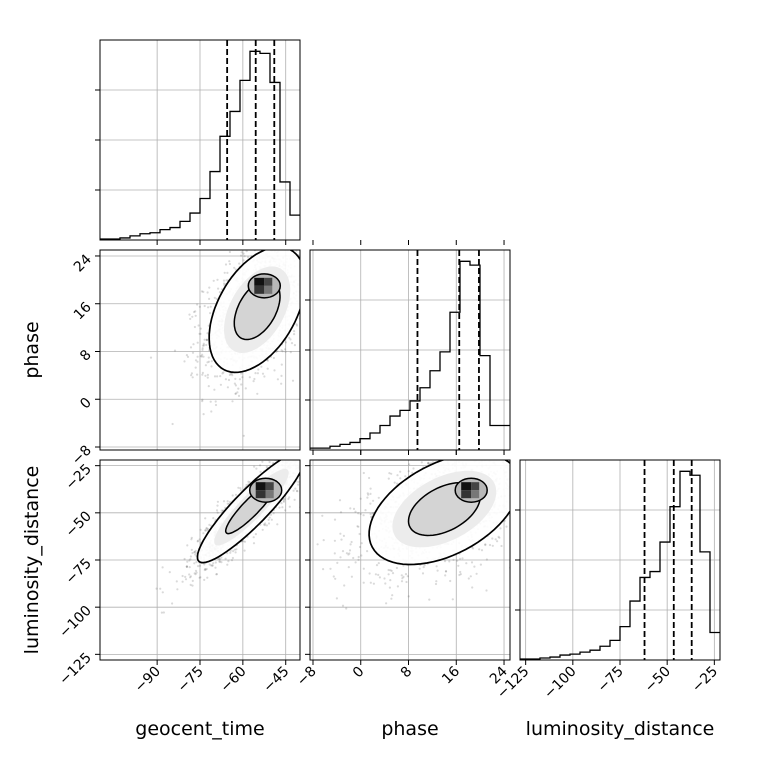  I want to click on histogram-luminosity_distance, so click(618, 560).